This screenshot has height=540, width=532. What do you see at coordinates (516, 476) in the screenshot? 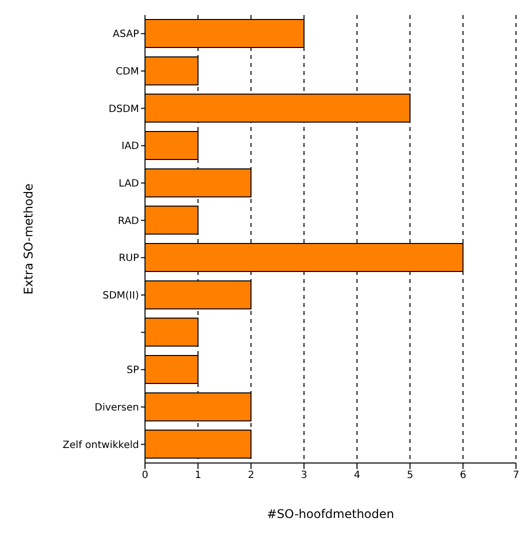
I see `x-tick-label: 7` at bounding box center [516, 476].